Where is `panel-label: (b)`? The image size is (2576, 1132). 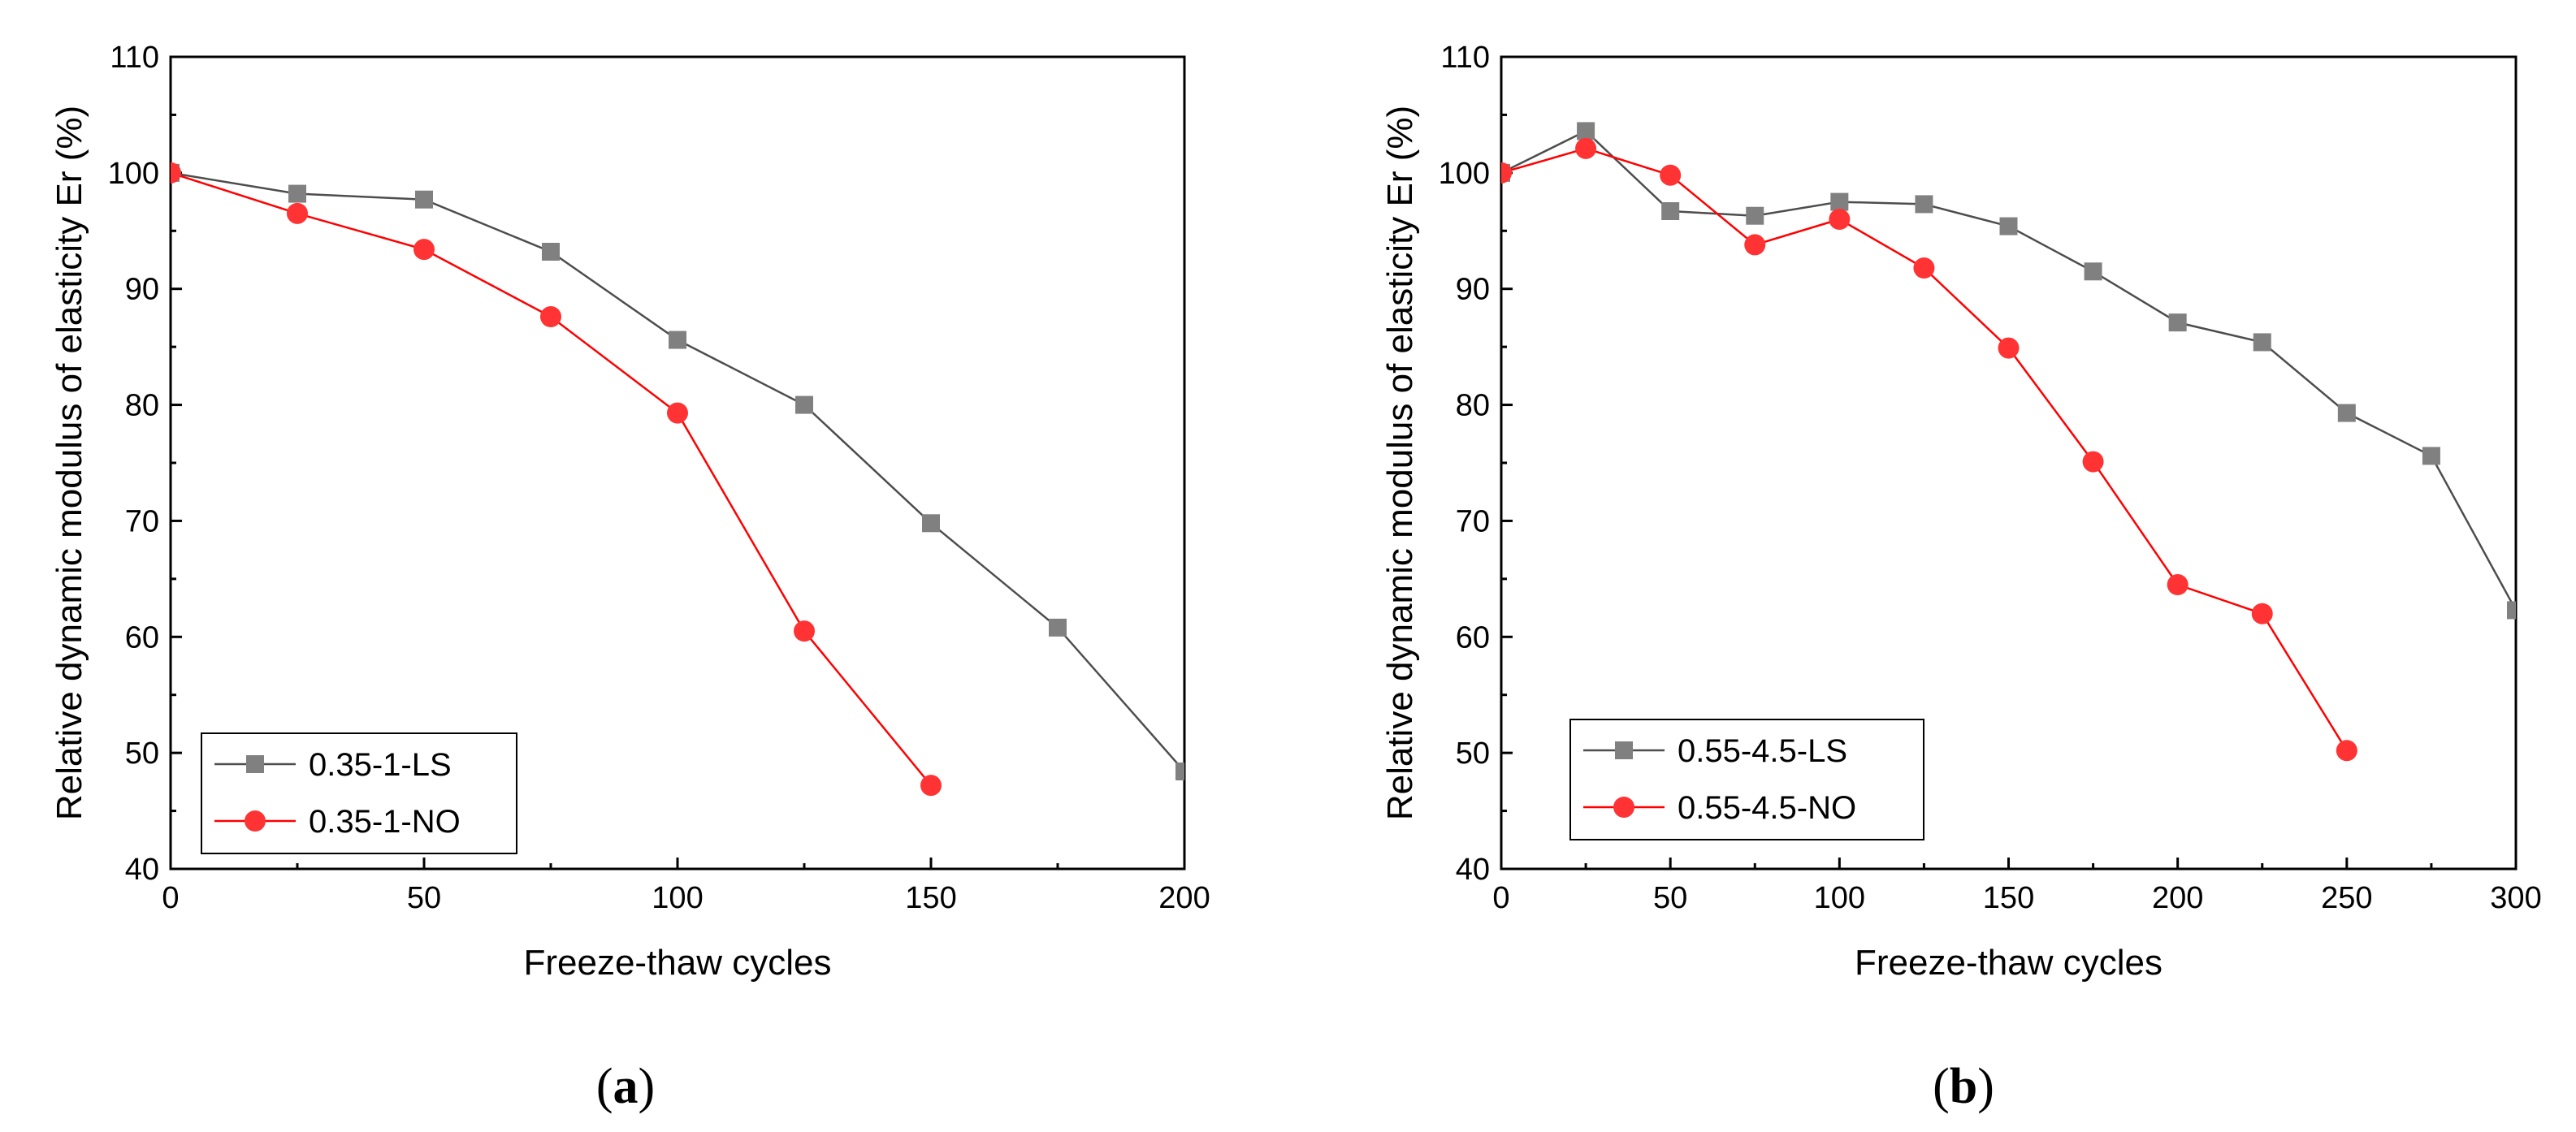
panel-label: (b) is located at coordinates (1963, 1086).